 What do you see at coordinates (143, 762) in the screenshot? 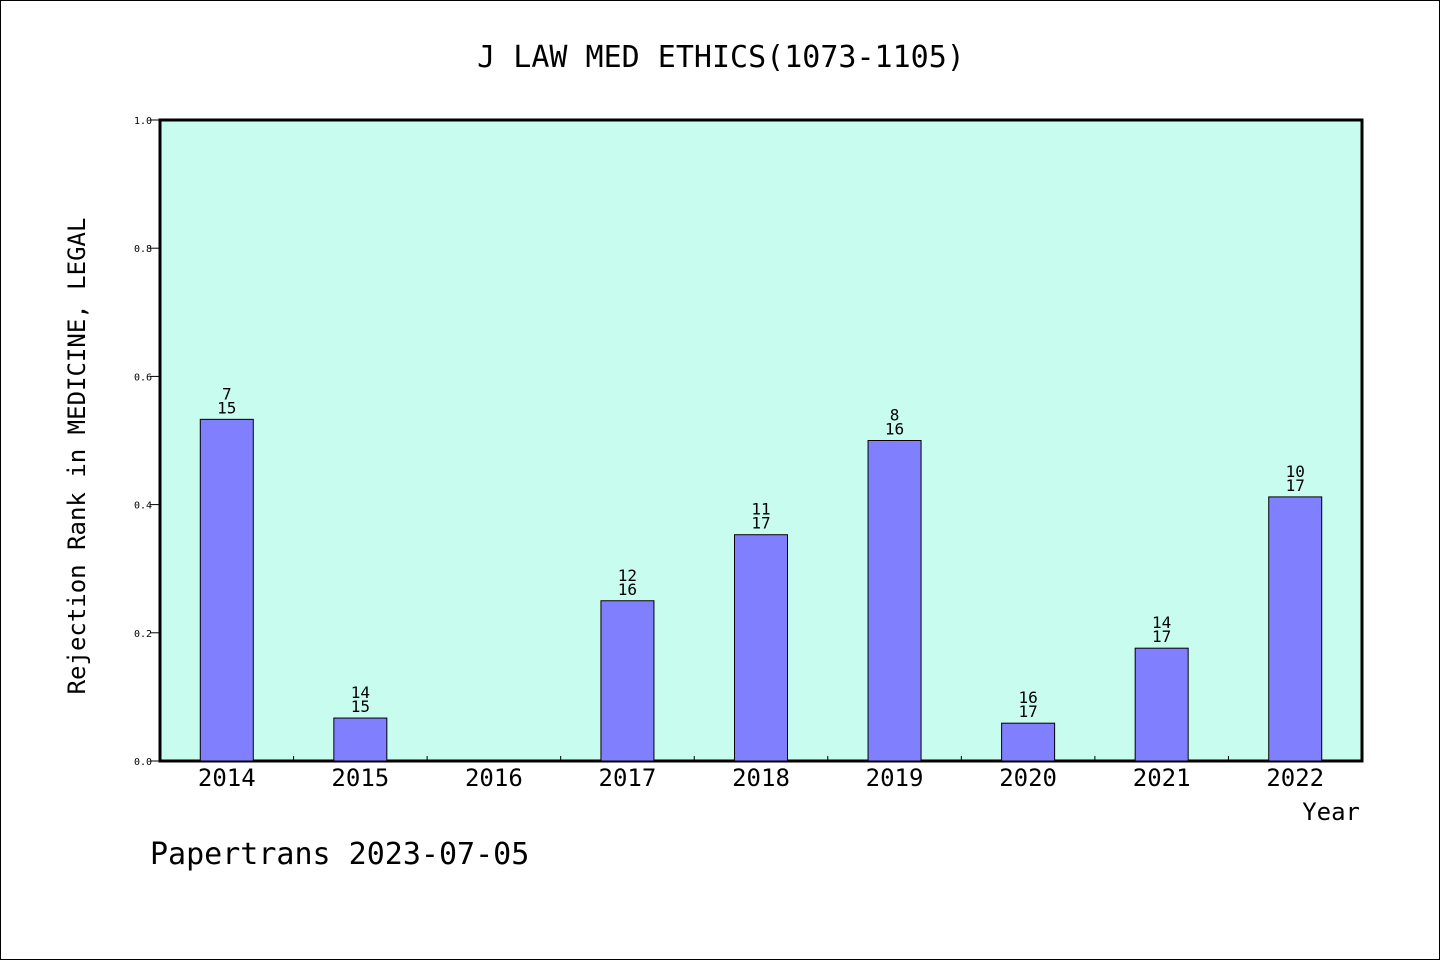
I see `y-tick-label: 0.0` at bounding box center [143, 762].